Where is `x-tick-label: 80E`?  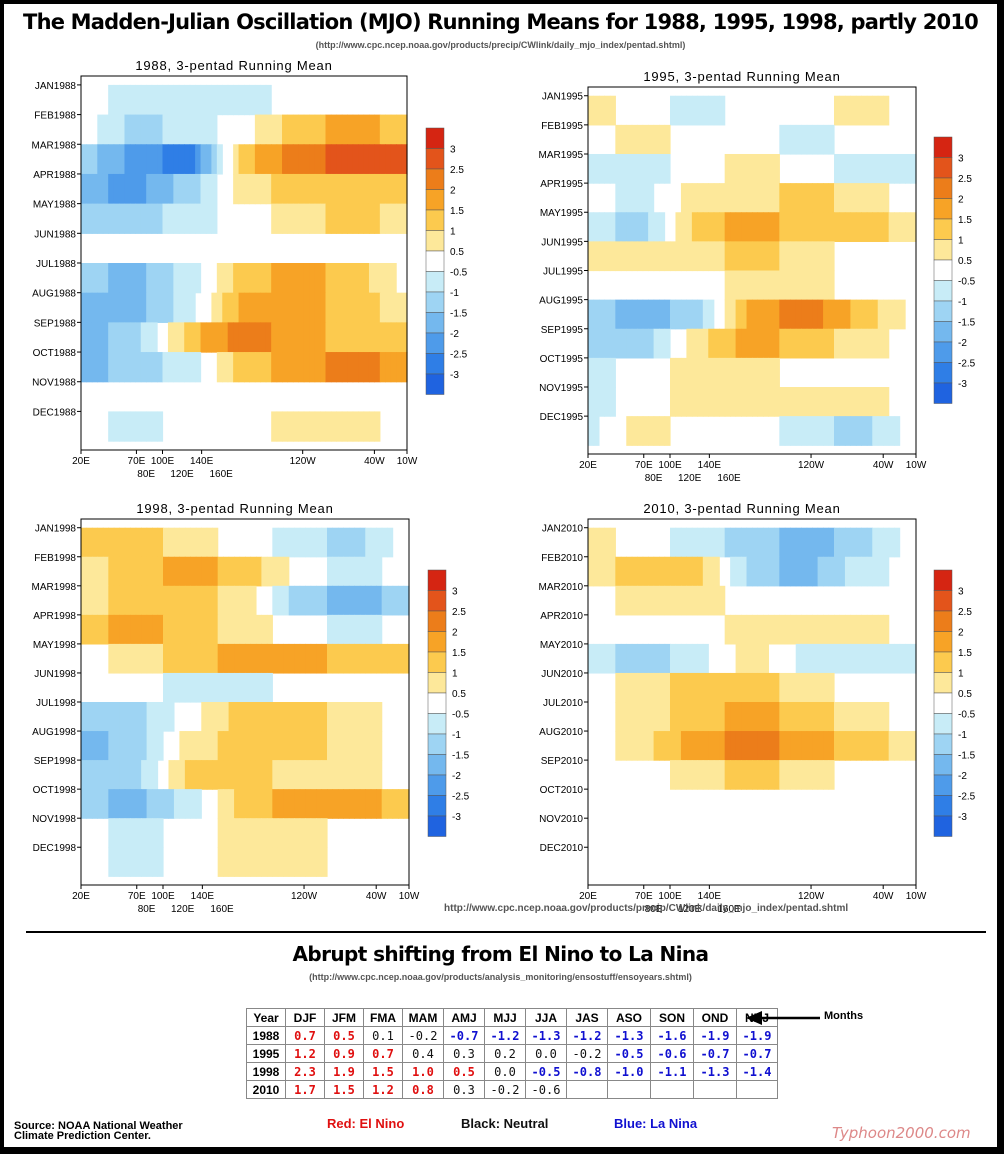 x-tick-label: 80E is located at coordinates (654, 478).